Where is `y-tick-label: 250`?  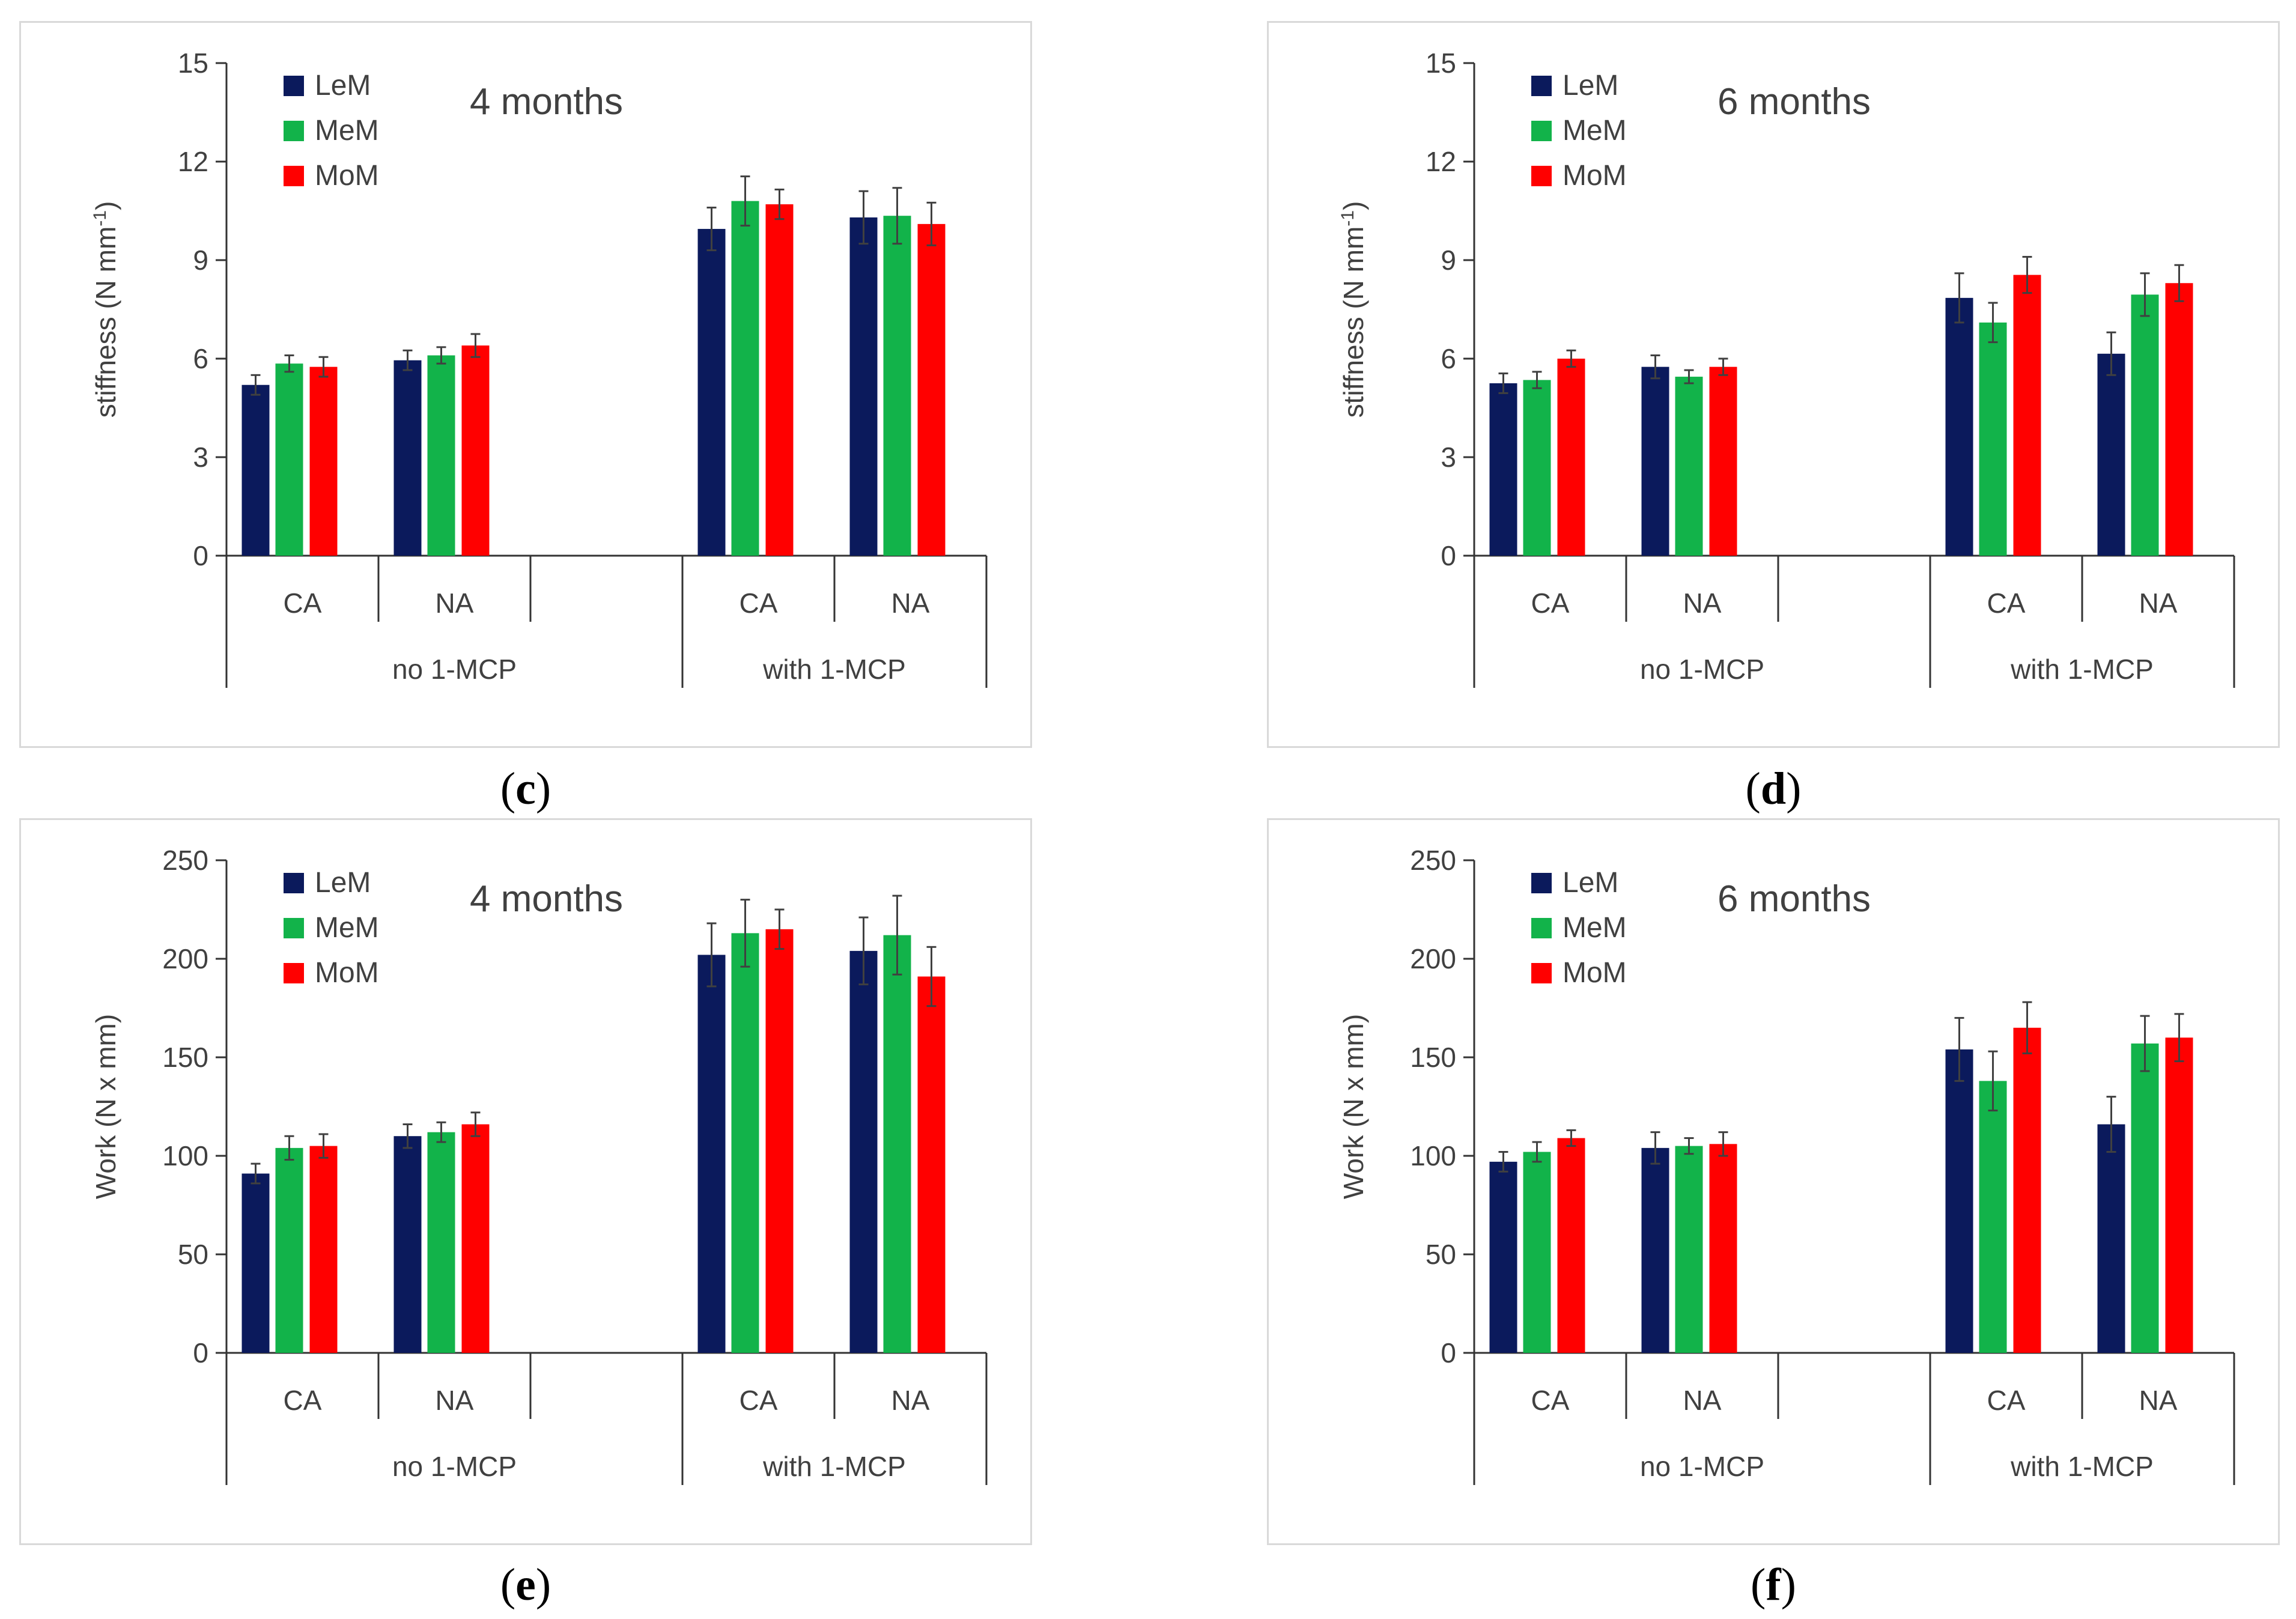
y-tick-label: 250 is located at coordinates (185, 860).